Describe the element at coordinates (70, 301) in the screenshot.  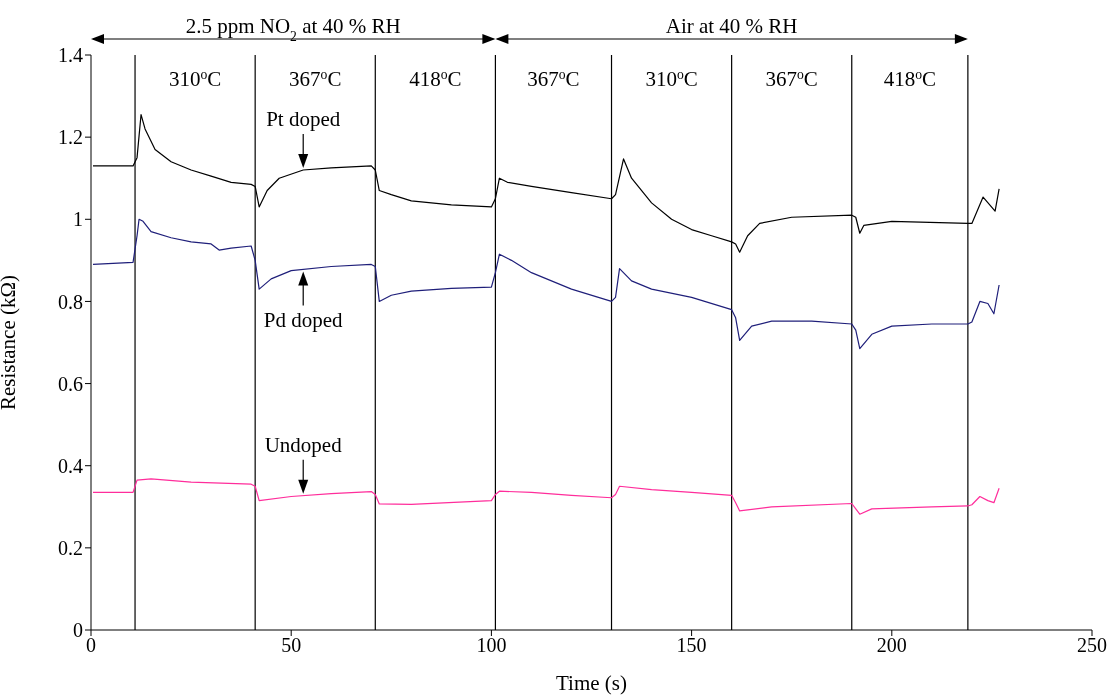
I see `y-tick-label: 0.8` at that location.